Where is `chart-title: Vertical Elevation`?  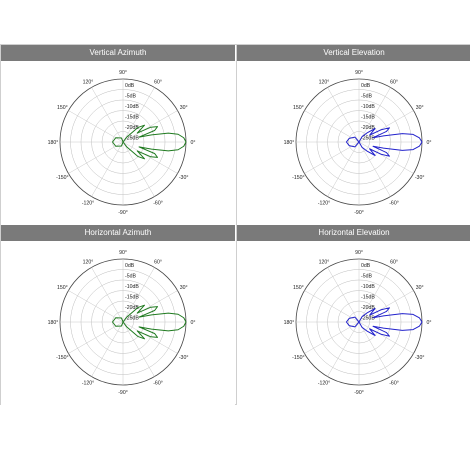
chart-title: Vertical Elevation is located at coordinates (353, 53).